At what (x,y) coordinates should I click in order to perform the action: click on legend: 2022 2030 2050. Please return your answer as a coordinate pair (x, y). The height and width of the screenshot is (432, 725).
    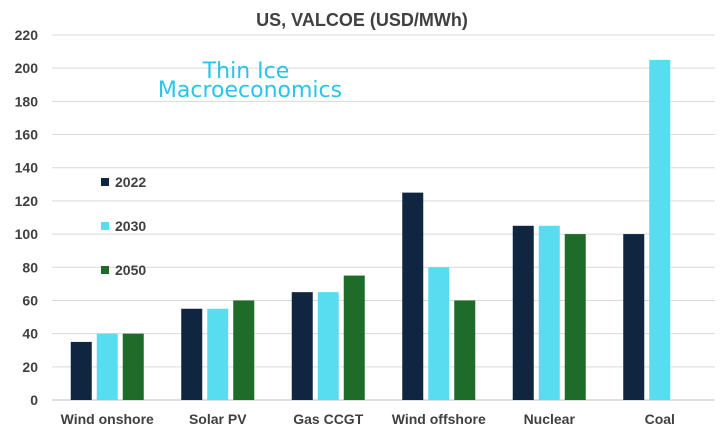
    Looking at the image, I should click on (123, 226).